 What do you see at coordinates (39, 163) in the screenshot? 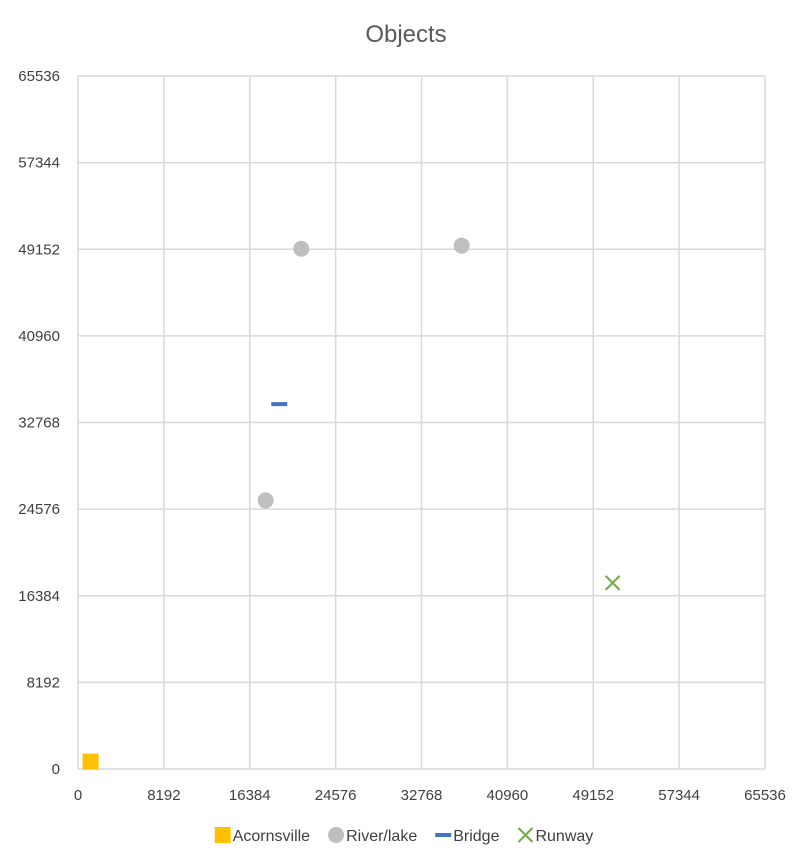
I see `y-tick-label: 57344` at bounding box center [39, 163].